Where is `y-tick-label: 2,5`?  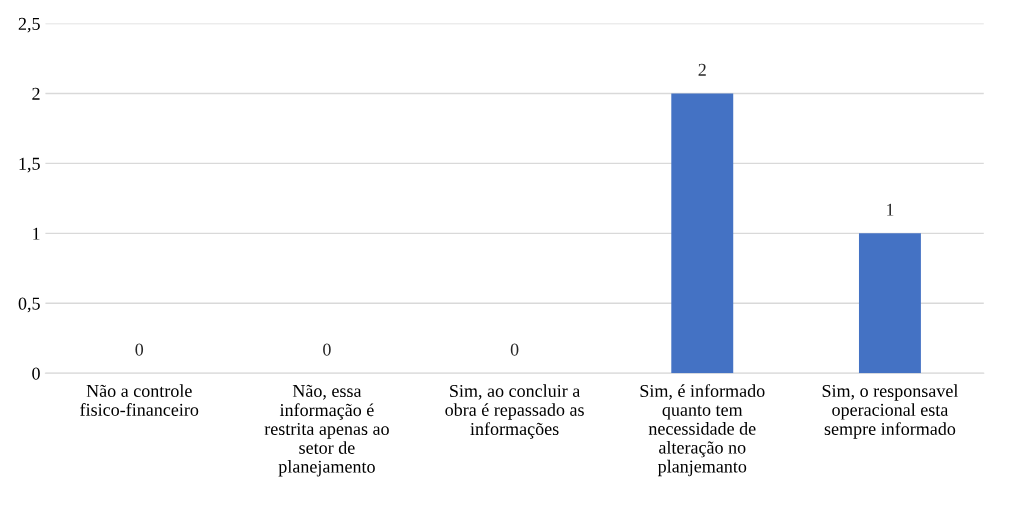
y-tick-label: 2,5 is located at coordinates (29, 25).